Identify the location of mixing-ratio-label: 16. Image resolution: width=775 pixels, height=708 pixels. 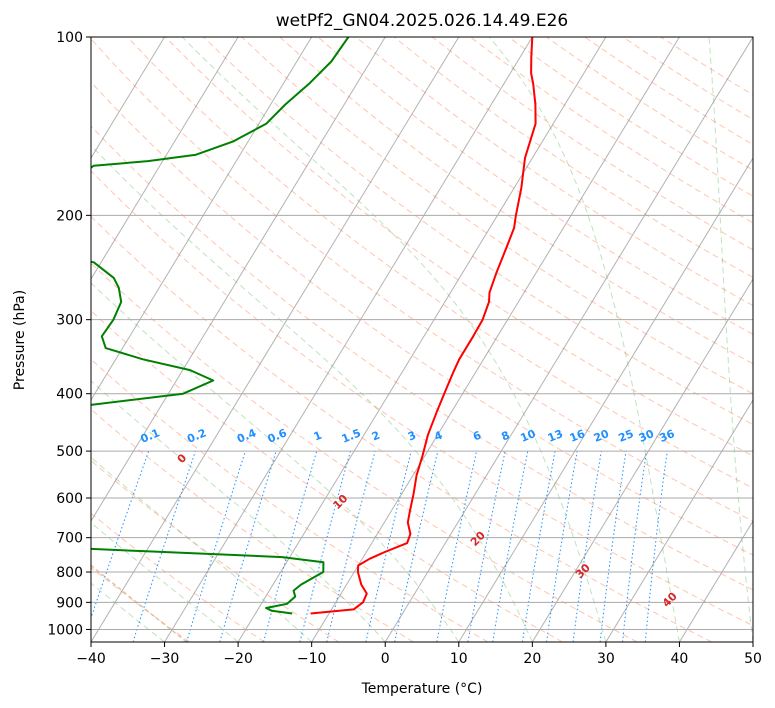
(577, 436).